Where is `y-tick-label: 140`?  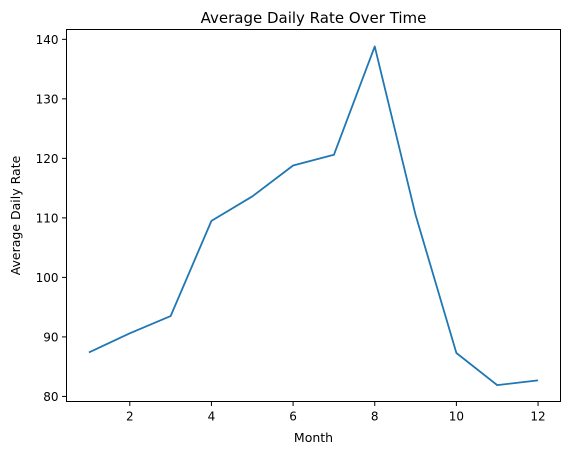 y-tick-label: 140 is located at coordinates (47, 40).